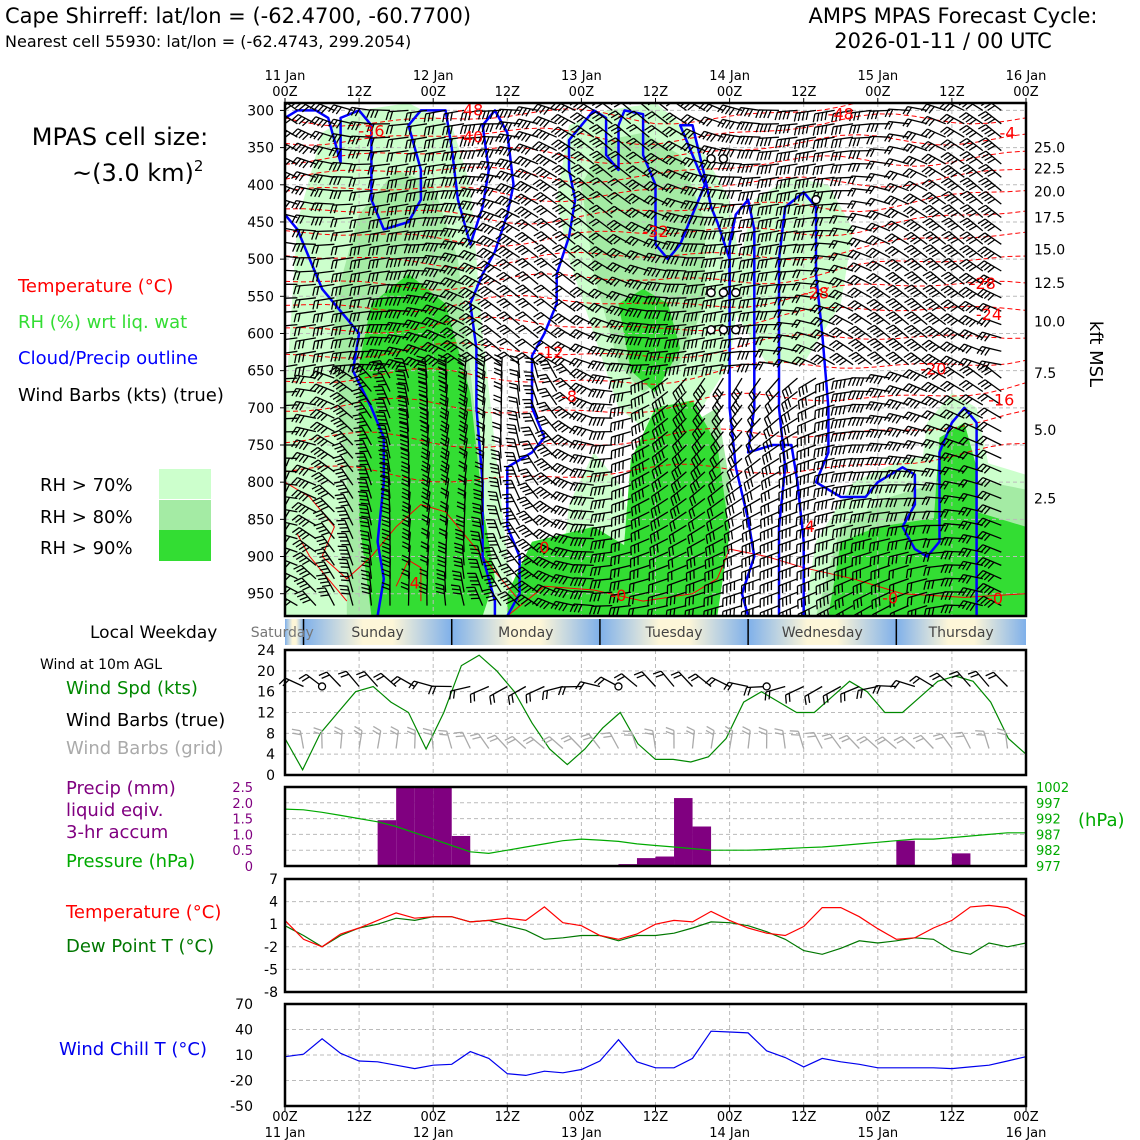 The height and width of the screenshot is (1140, 1140). I want to click on wind10m-label: Wind at 10m AGL, so click(101, 665).